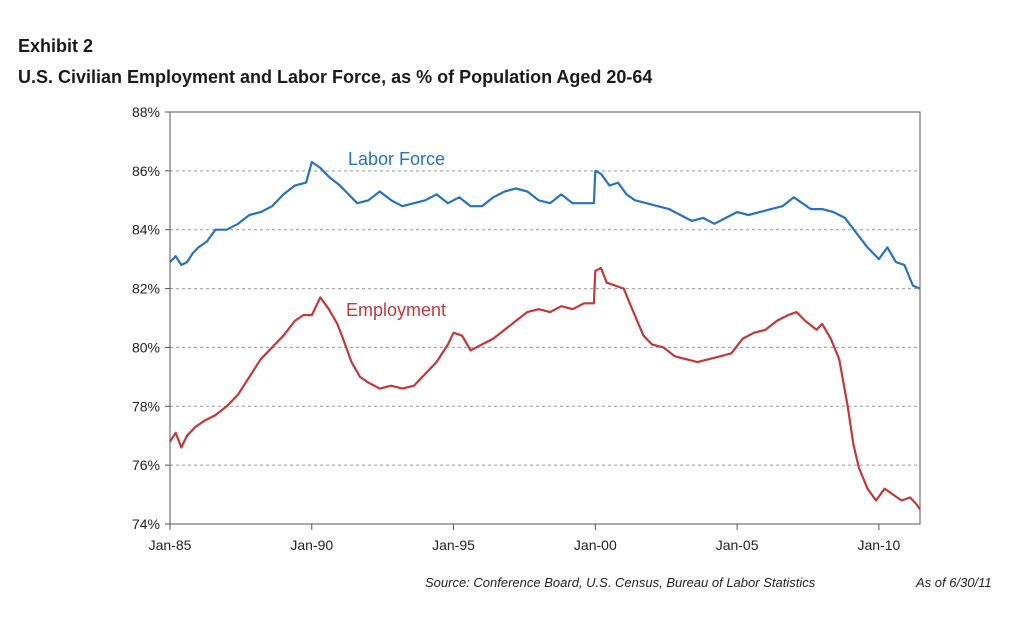  I want to click on x-tick-label: Jan-85, so click(170, 545).